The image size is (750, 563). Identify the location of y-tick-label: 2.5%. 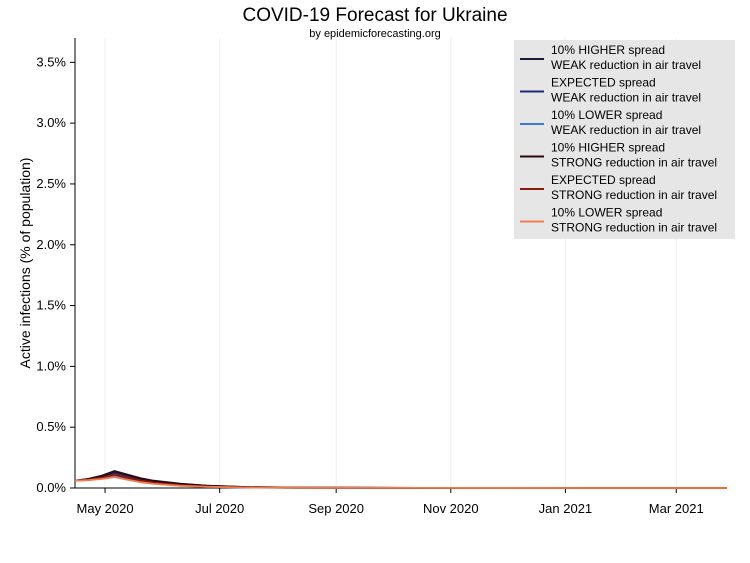
(51, 183).